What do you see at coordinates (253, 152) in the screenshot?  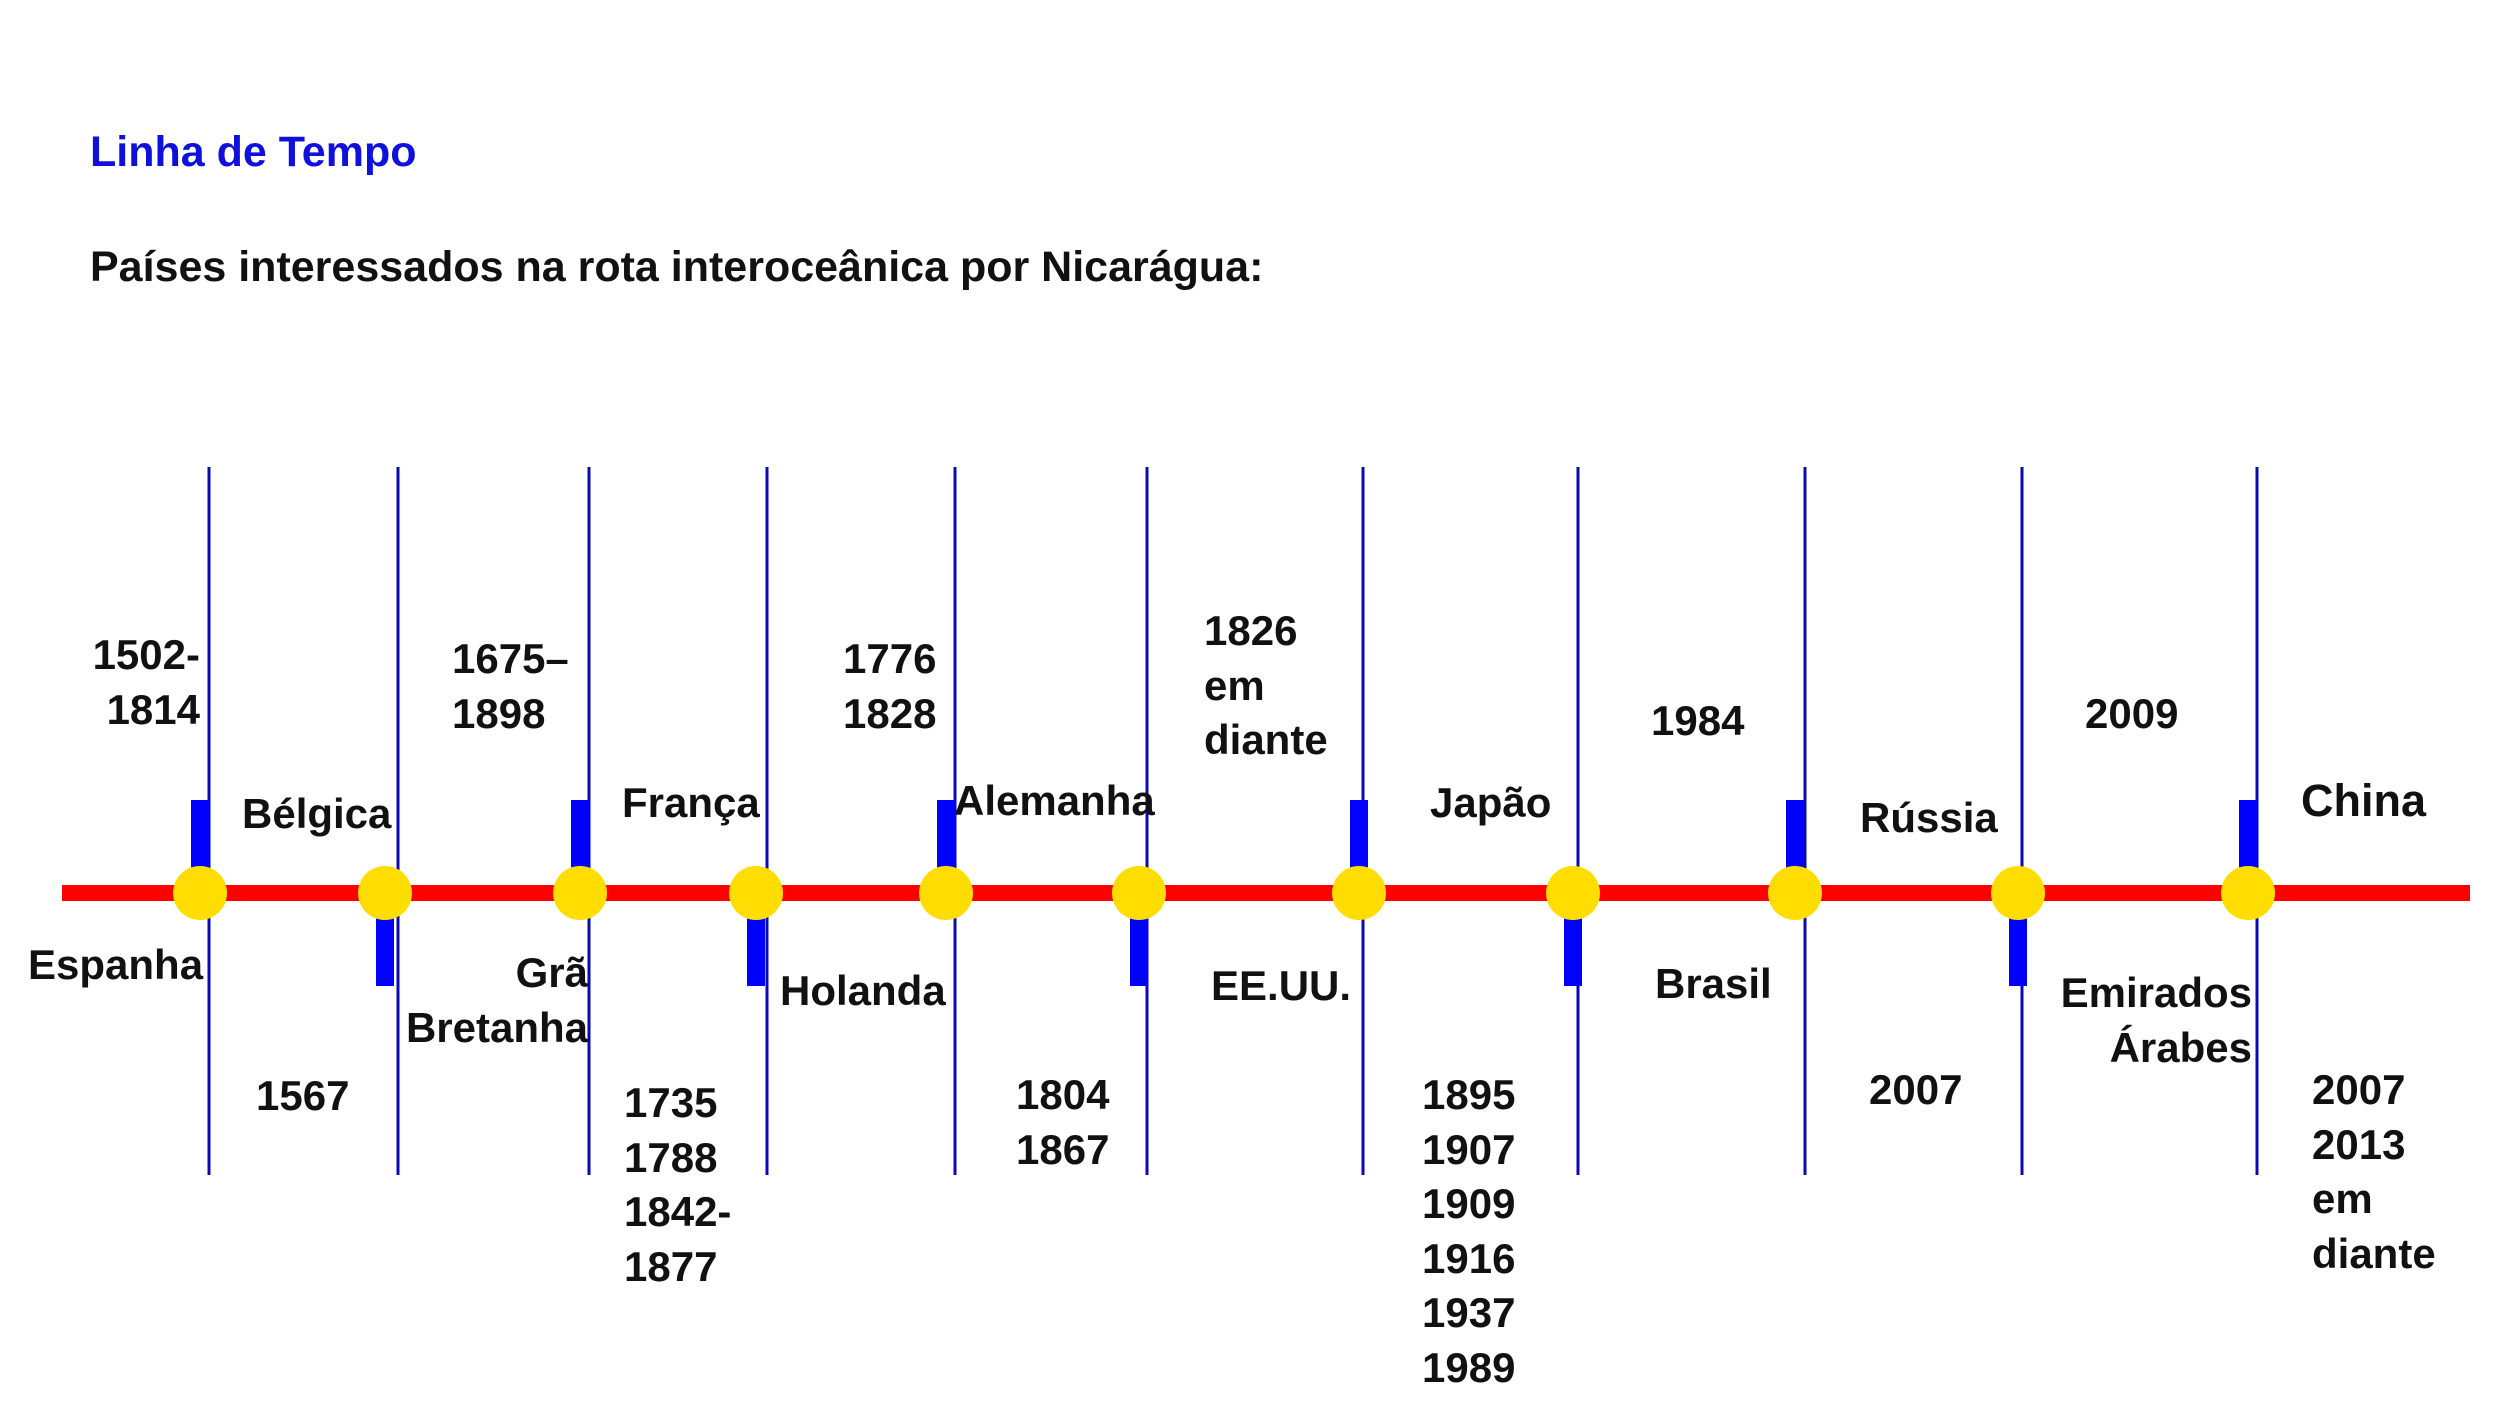 I see `page-title: Linha de Tempo` at bounding box center [253, 152].